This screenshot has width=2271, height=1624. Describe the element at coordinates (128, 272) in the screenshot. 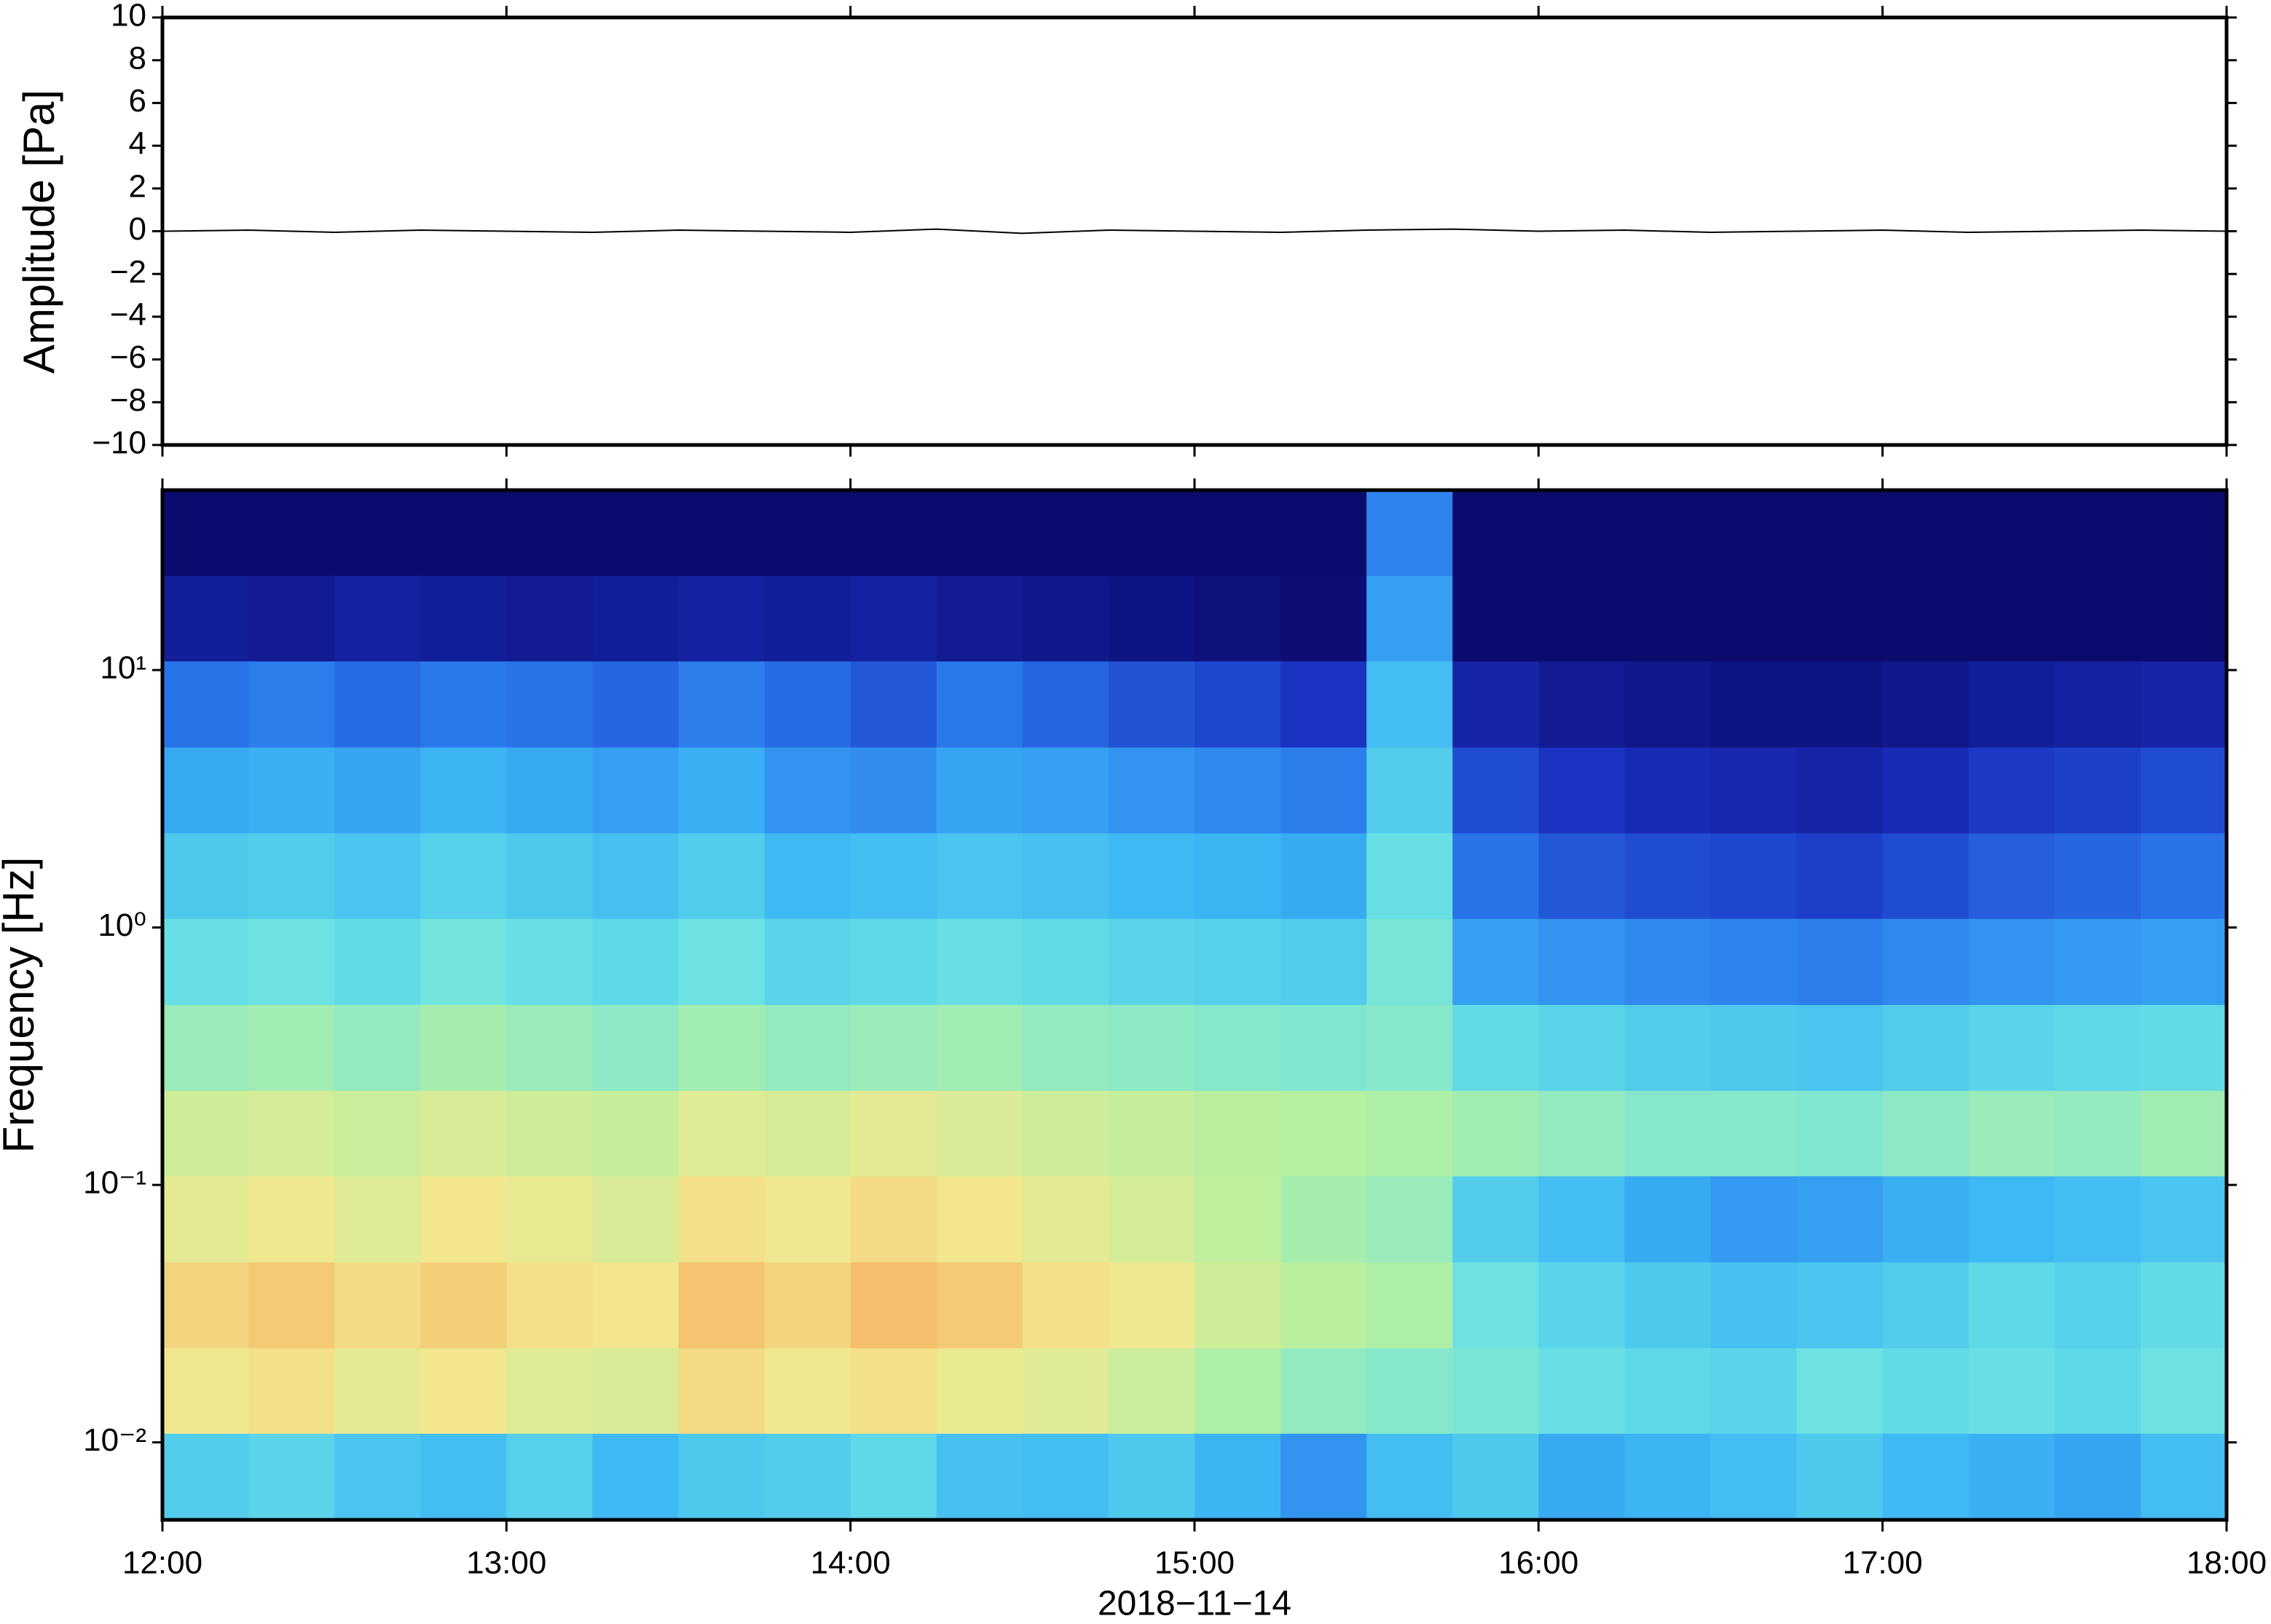

I see `y-tick-label: −2` at that location.